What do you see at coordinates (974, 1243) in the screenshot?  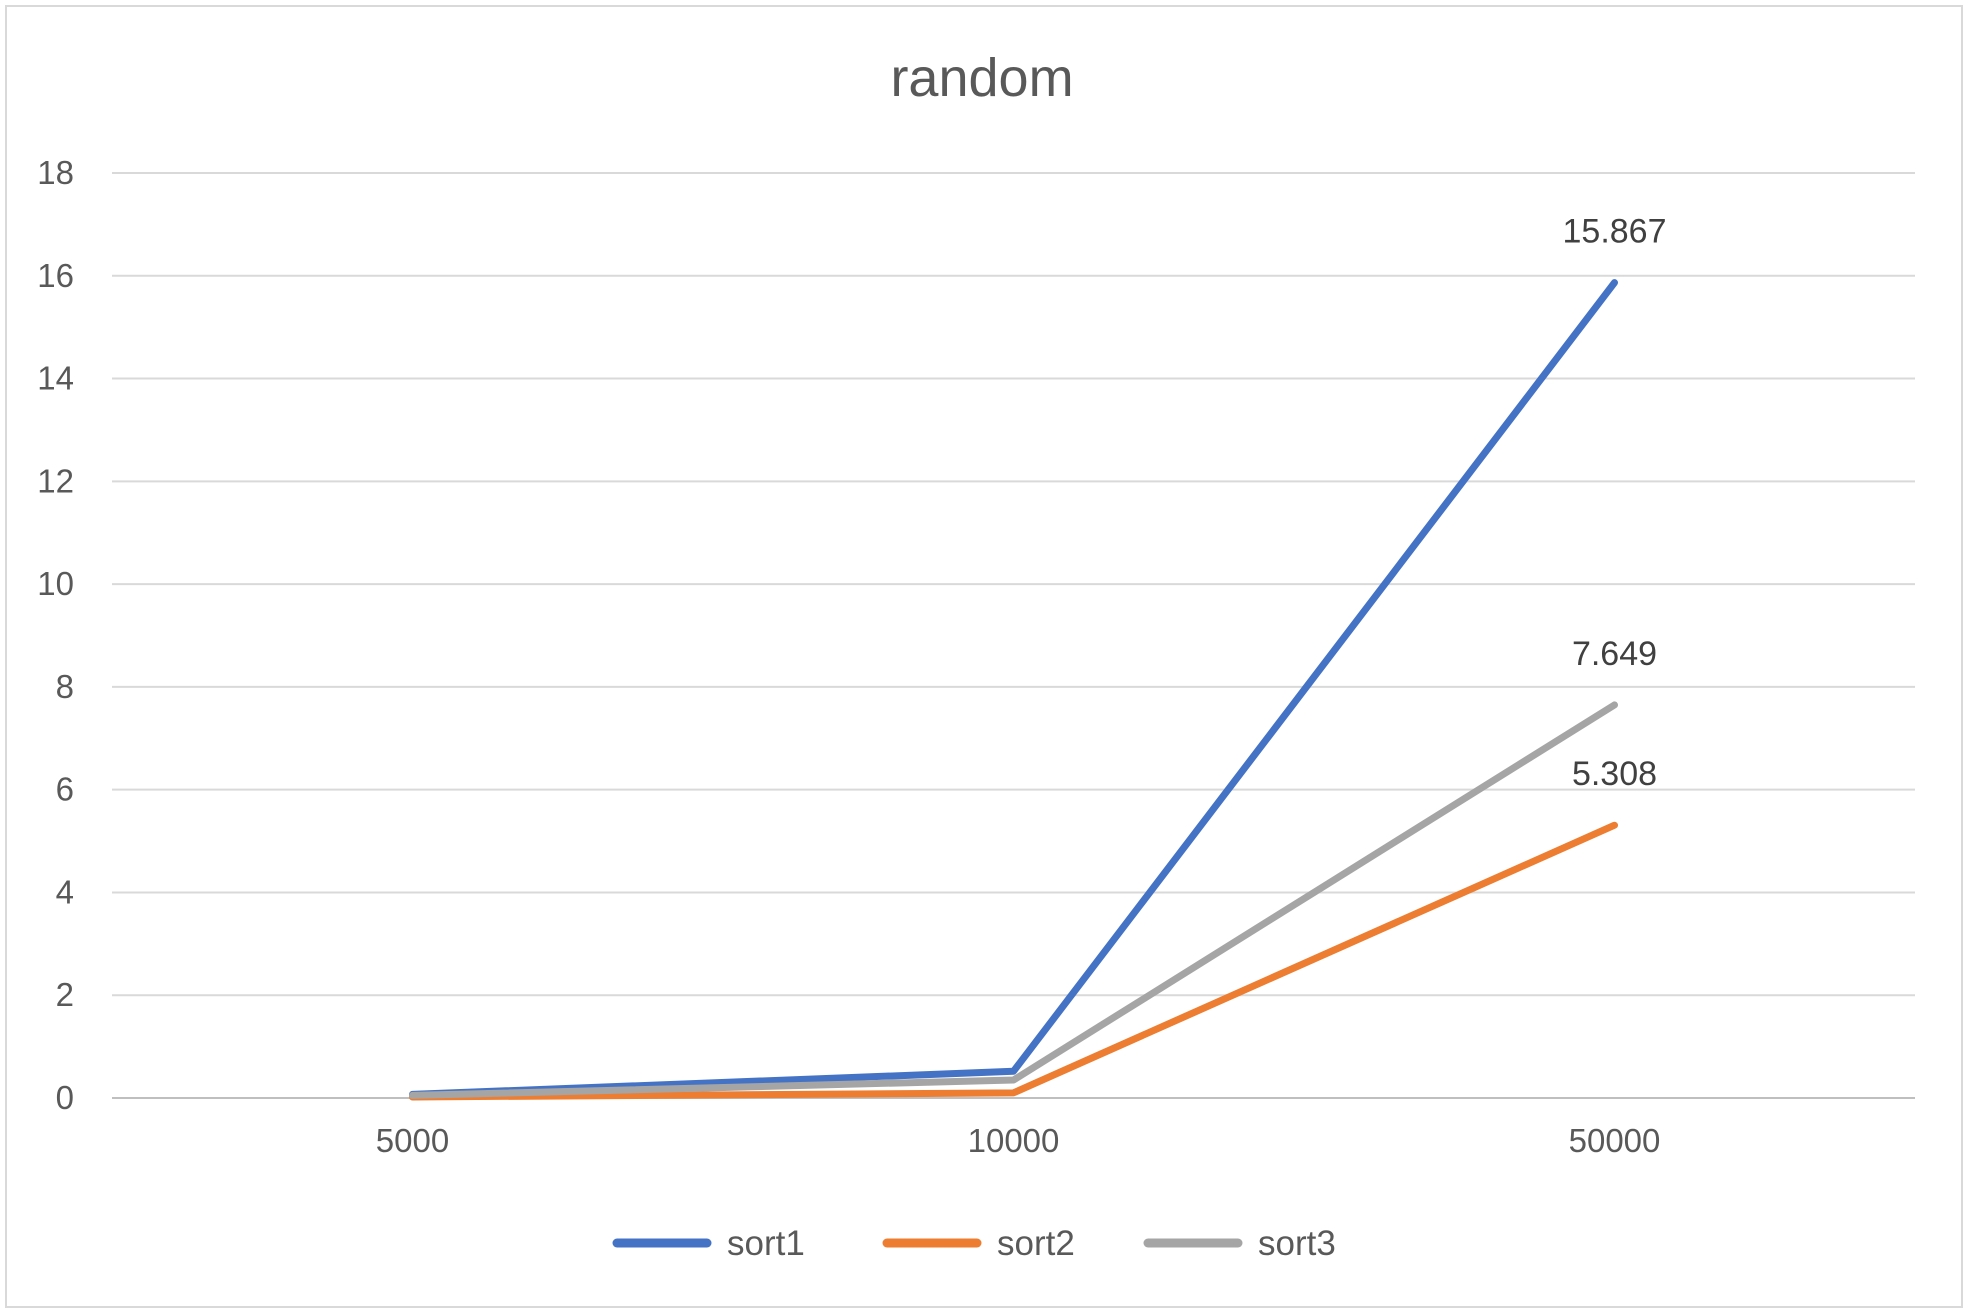 I see `legend: sort1 sort2 sort3` at bounding box center [974, 1243].